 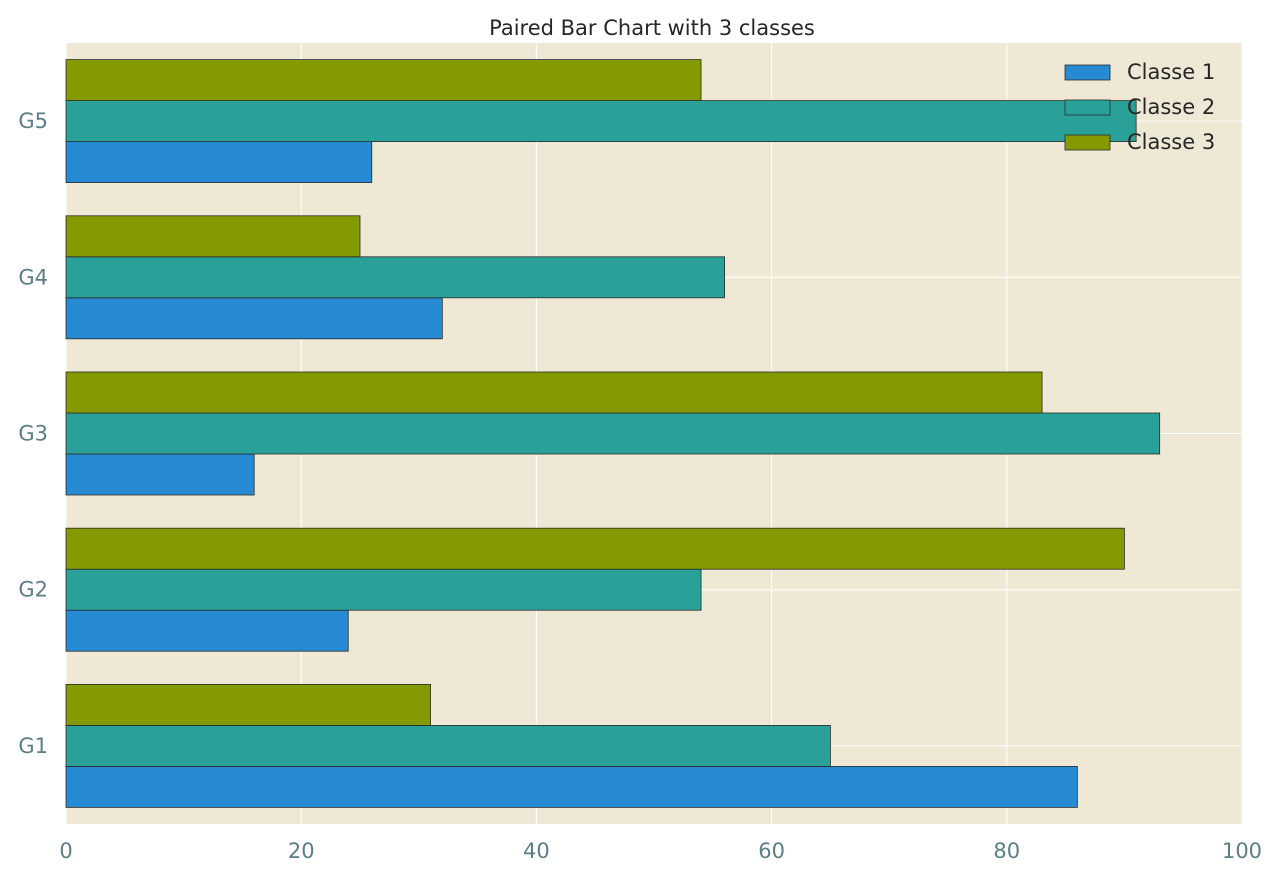 I want to click on x-tick-label: 20, so click(x=301, y=851).